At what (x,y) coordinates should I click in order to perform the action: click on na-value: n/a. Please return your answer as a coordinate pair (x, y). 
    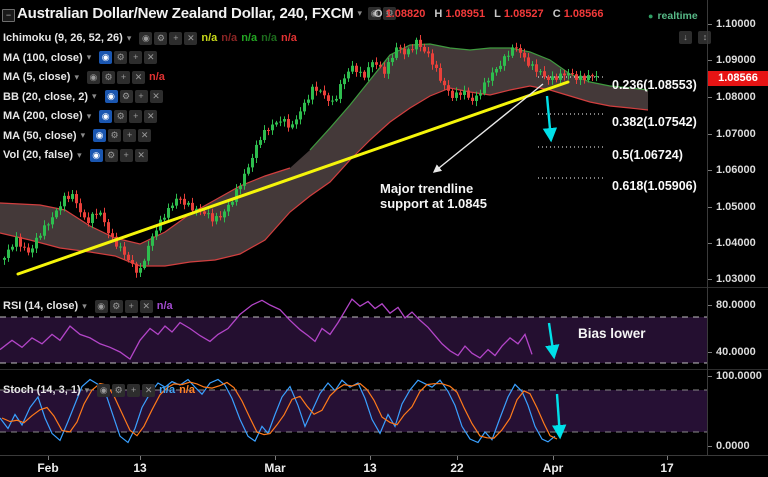
    Looking at the image, I should click on (164, 306).